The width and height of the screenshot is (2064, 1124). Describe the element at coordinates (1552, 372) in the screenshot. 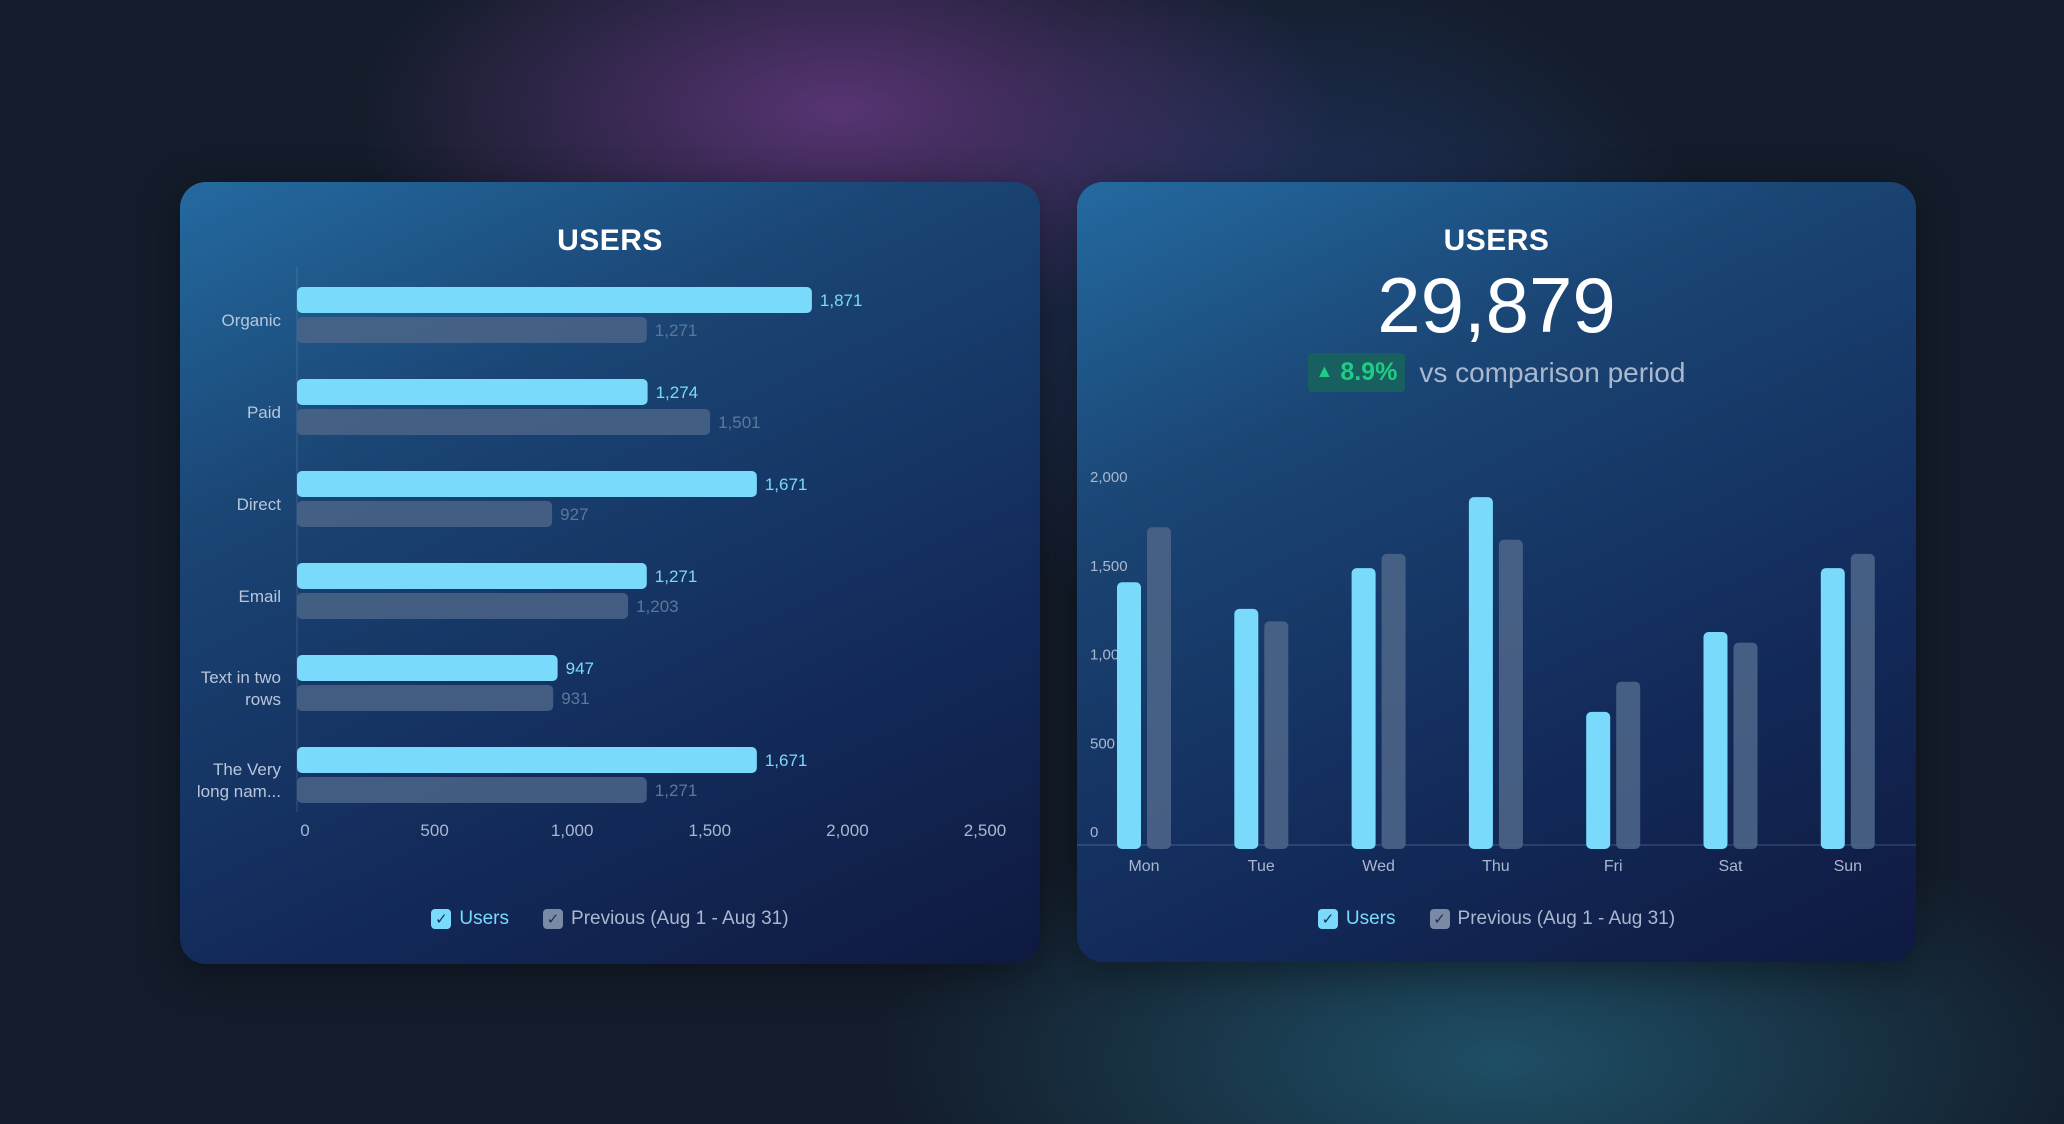

I see `comparison-text: vs comparison period` at that location.